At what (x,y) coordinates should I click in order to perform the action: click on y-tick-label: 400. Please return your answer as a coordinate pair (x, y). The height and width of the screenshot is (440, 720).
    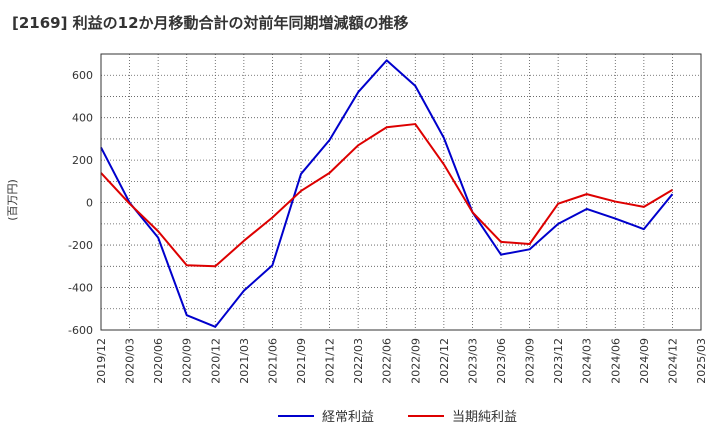
    Looking at the image, I should click on (82, 118).